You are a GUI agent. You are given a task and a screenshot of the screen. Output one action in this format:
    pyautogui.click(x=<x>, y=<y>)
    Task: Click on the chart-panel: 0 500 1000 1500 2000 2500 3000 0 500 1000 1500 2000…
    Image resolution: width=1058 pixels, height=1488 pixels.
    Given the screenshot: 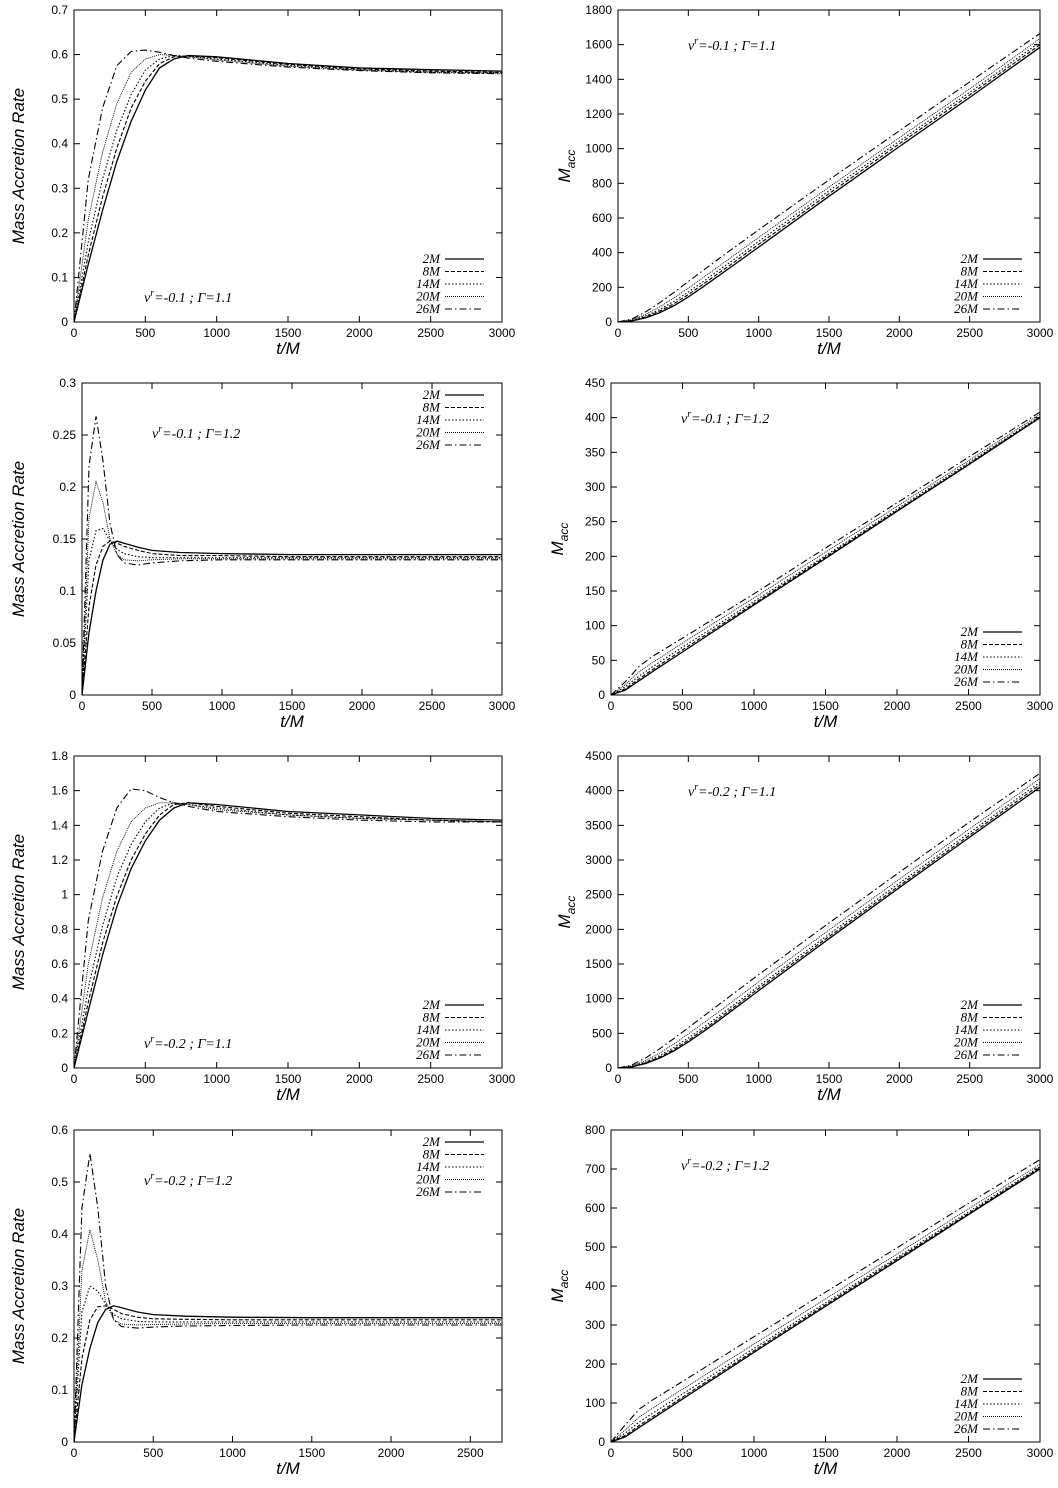 What is the action you would take?
    pyautogui.click(x=804, y=926)
    